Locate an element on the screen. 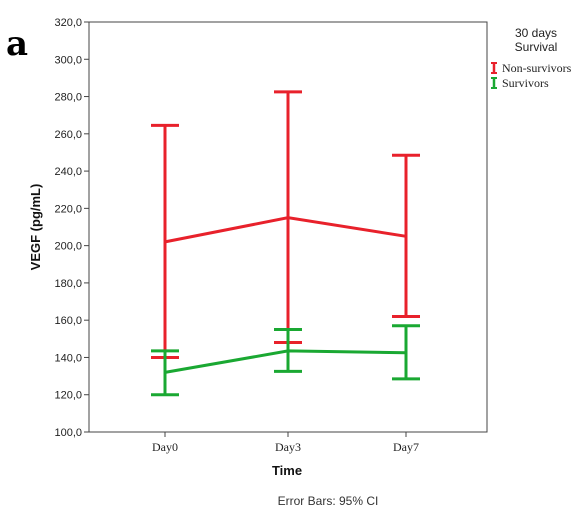 The image size is (588, 515). legend-label-non-survivors: Non-survivors is located at coordinates (537, 68).